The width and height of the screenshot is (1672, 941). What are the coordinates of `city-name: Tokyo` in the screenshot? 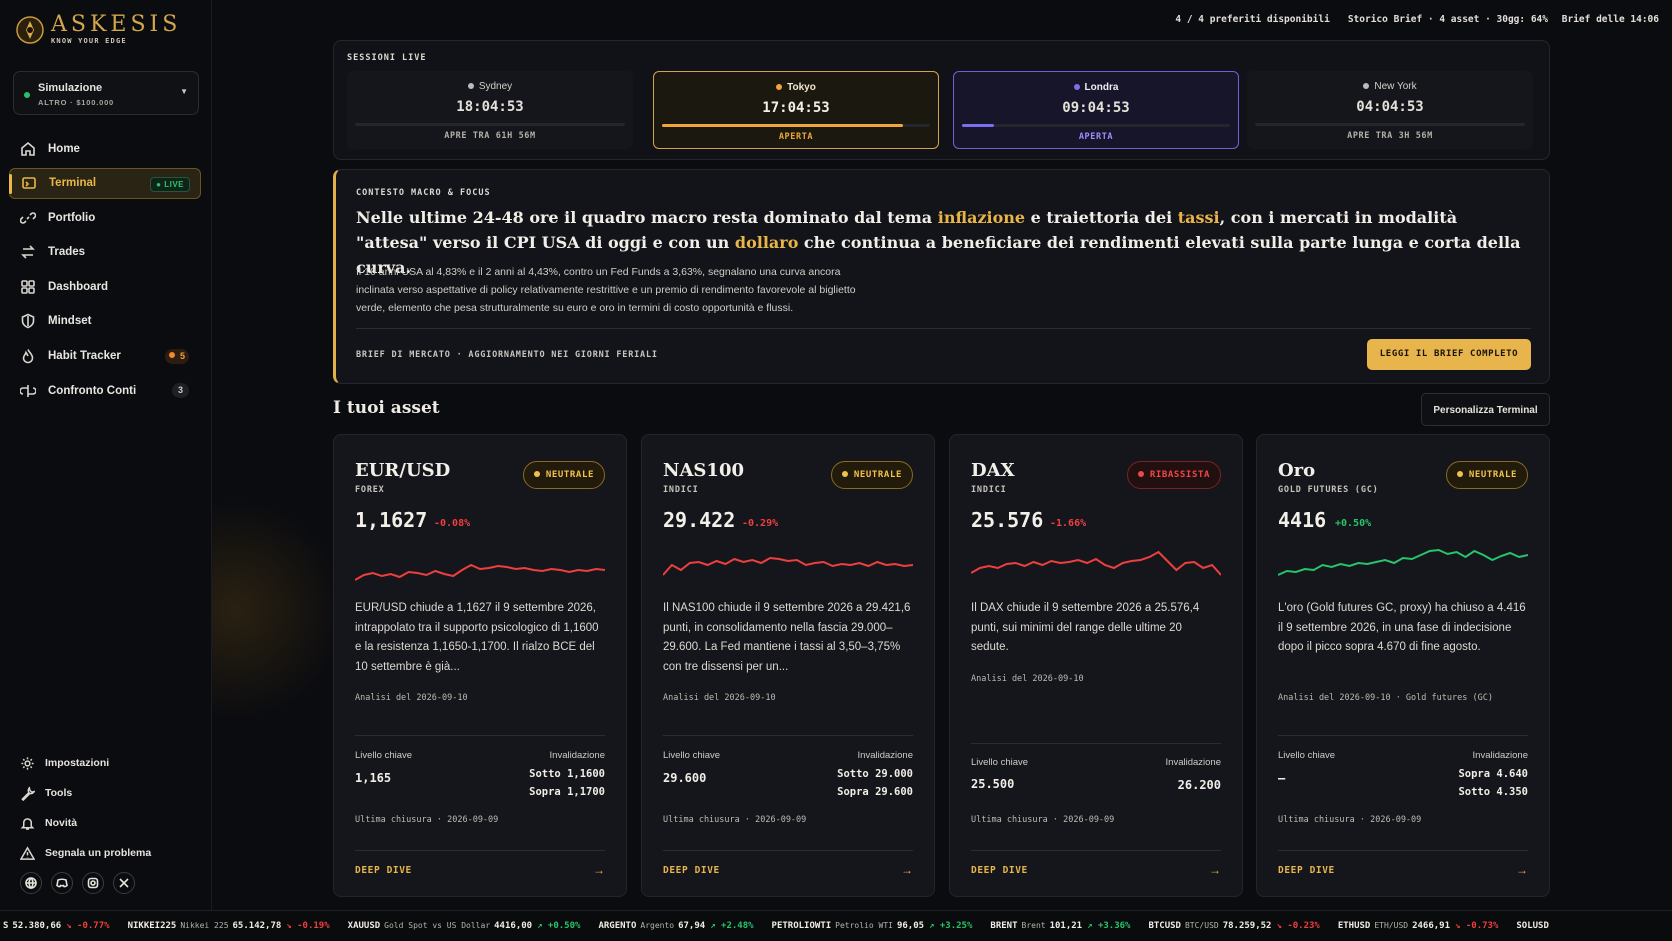 It's located at (801, 87).